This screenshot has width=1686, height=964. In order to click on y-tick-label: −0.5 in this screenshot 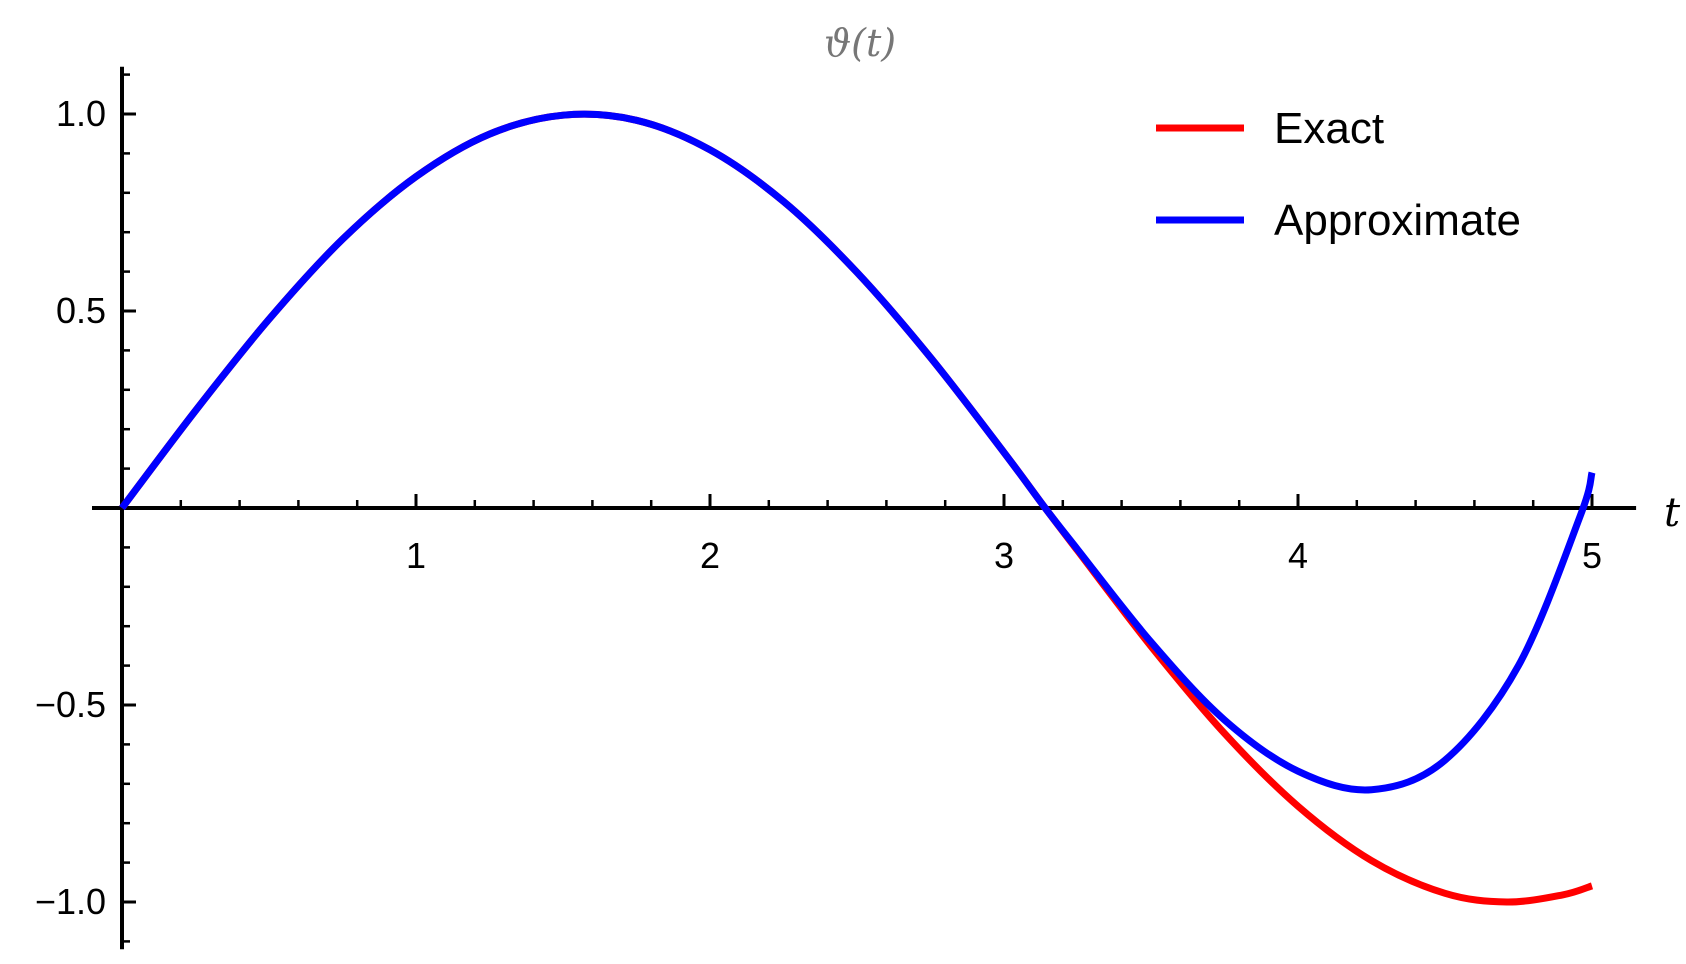, I will do `click(70, 704)`.